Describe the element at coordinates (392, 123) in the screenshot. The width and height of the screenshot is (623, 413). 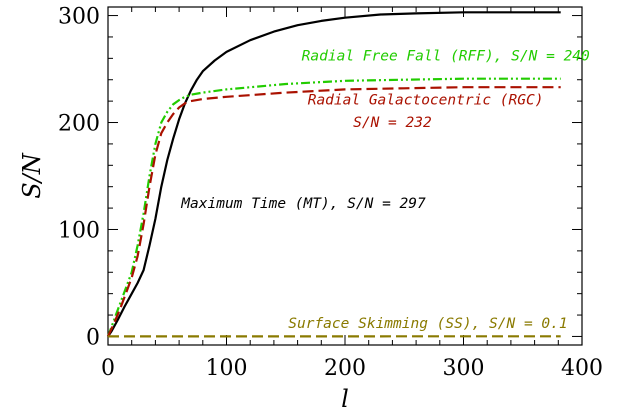
I see `annotation-label: S/N = 232` at that location.